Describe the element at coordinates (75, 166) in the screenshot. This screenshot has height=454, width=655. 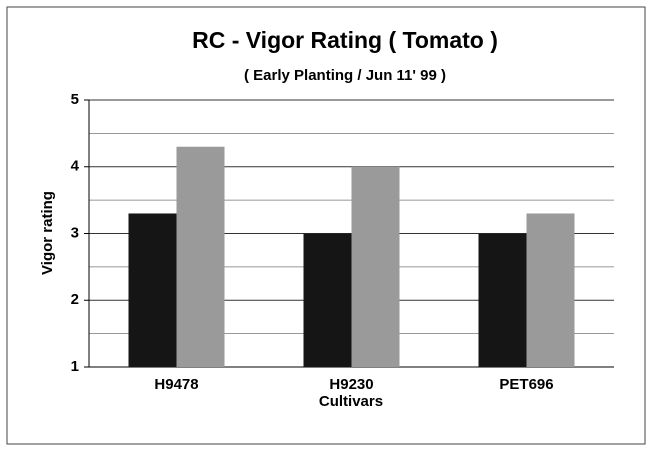
I see `y-tick-label: 4` at that location.